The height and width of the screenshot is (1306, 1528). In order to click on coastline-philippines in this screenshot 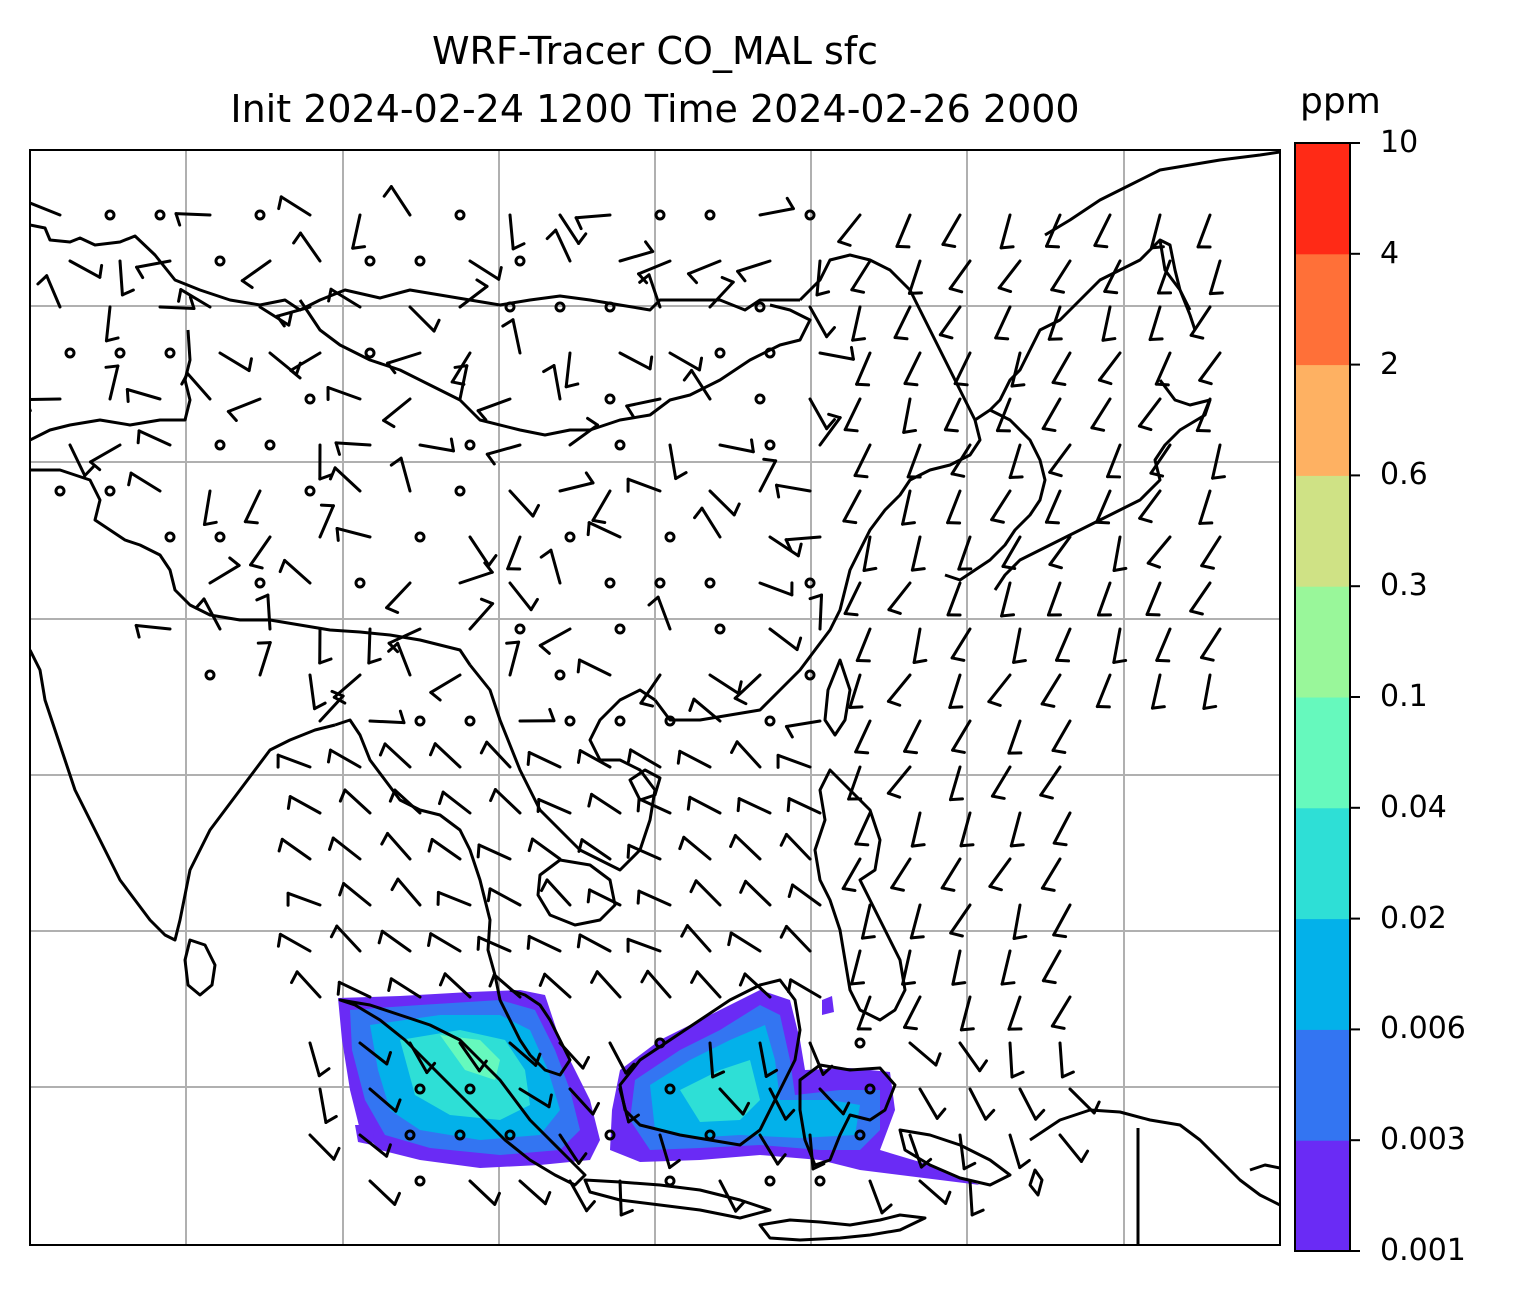, I will do `click(860, 895)`.